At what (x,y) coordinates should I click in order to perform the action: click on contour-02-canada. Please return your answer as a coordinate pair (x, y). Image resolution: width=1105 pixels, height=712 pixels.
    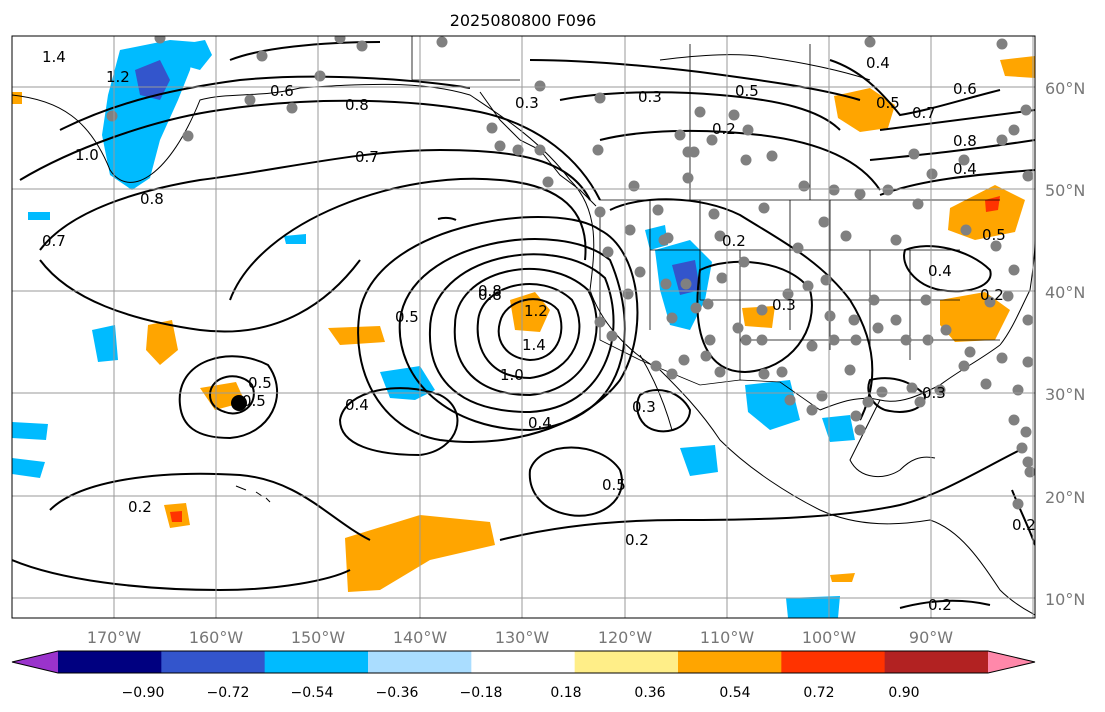
    Looking at the image, I should click on (740, 160).